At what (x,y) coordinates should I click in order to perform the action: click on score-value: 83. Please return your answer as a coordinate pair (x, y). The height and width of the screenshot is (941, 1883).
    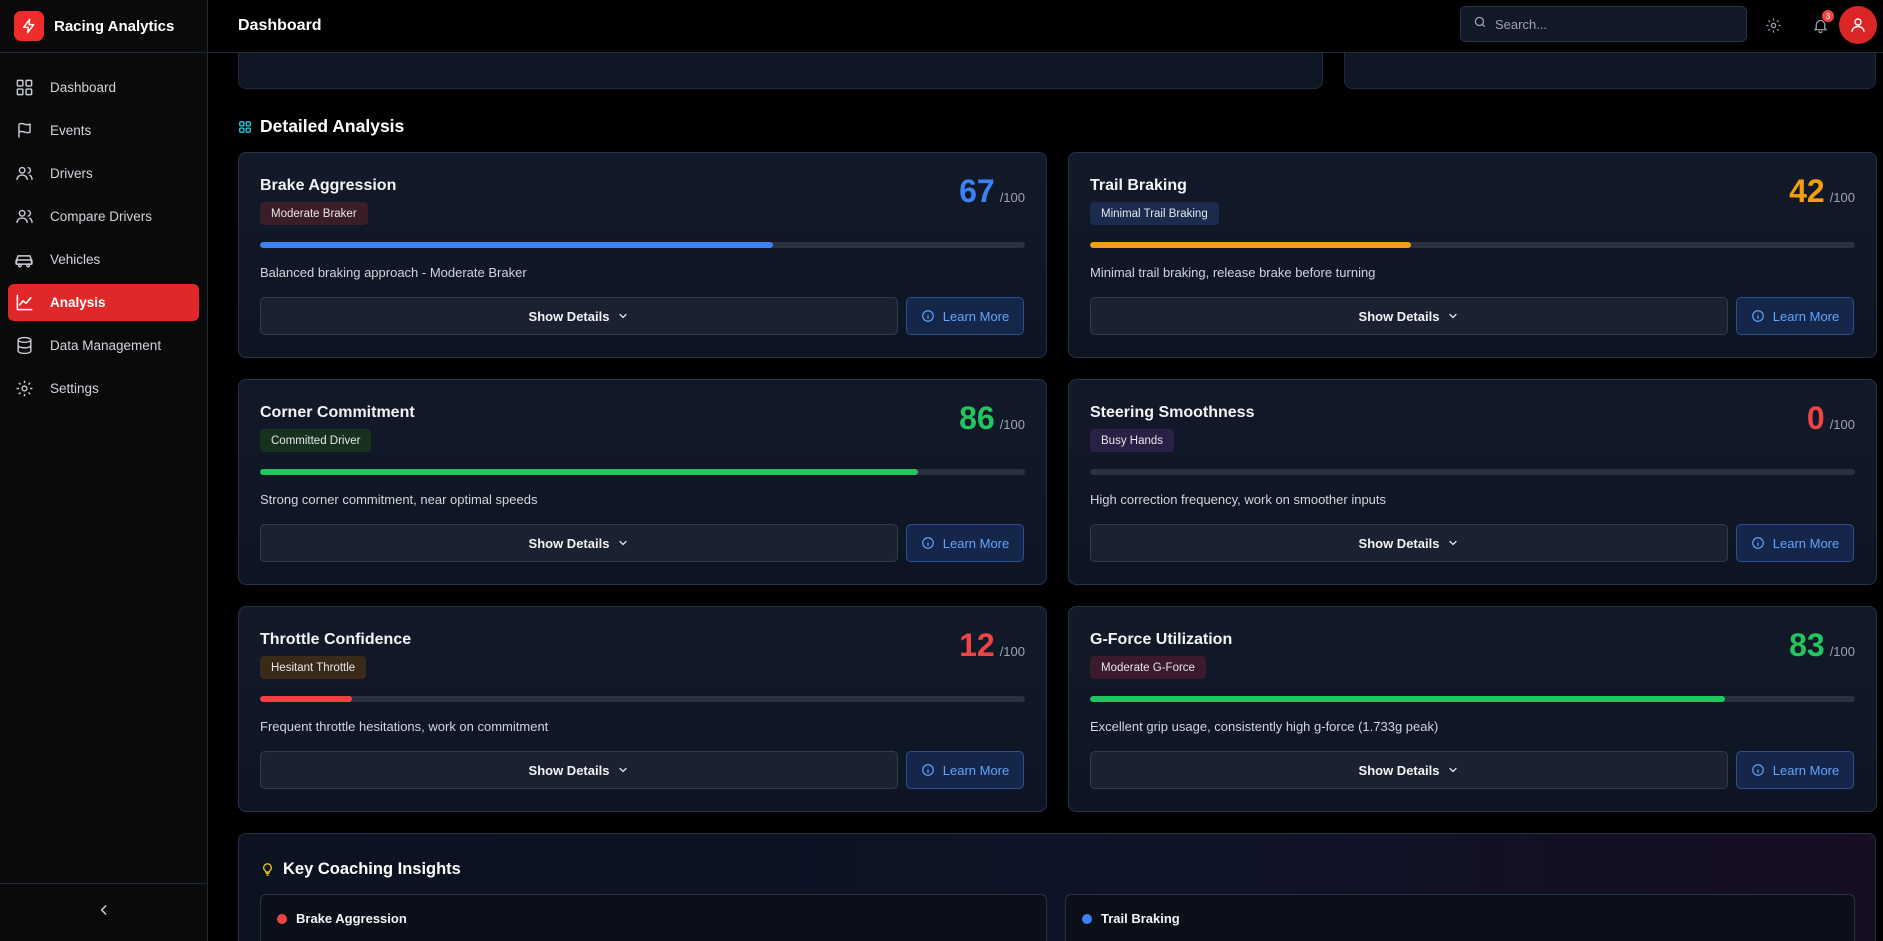
    Looking at the image, I should click on (1807, 645).